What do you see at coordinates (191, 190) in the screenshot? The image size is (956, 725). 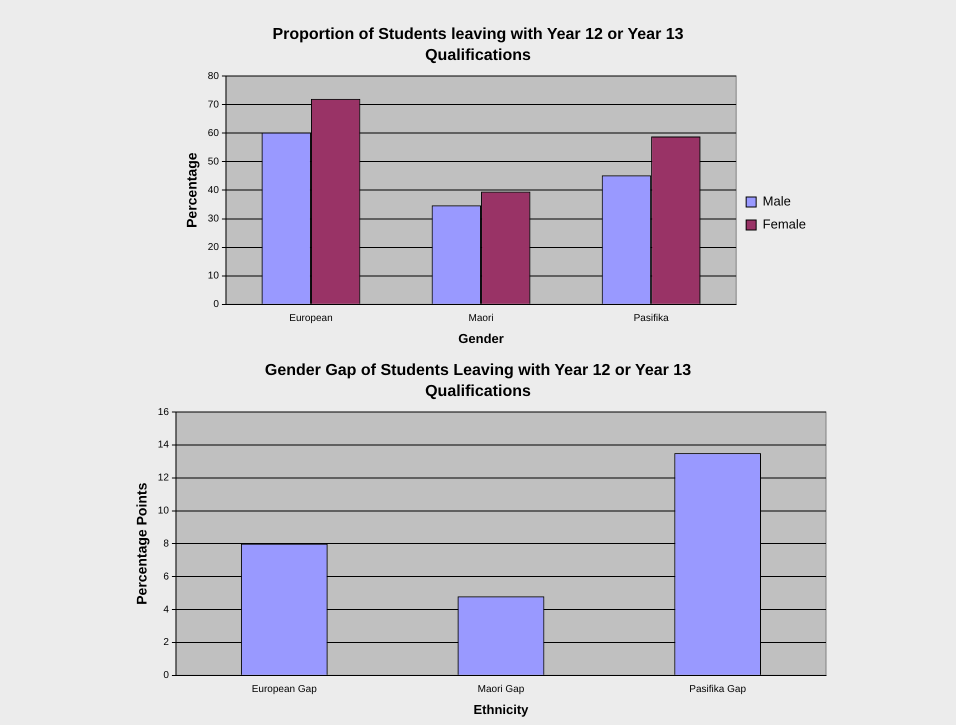 I see `y-axis-title: Percentage` at bounding box center [191, 190].